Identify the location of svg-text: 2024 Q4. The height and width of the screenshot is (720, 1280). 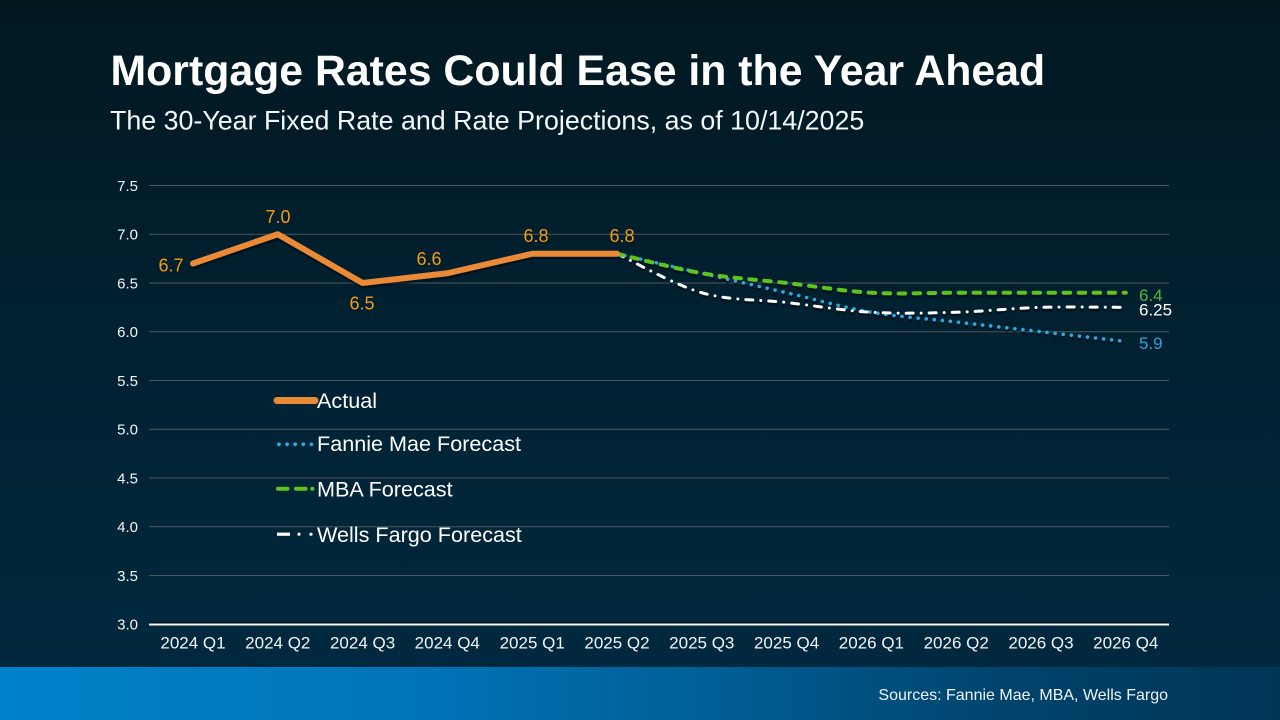
(447, 643).